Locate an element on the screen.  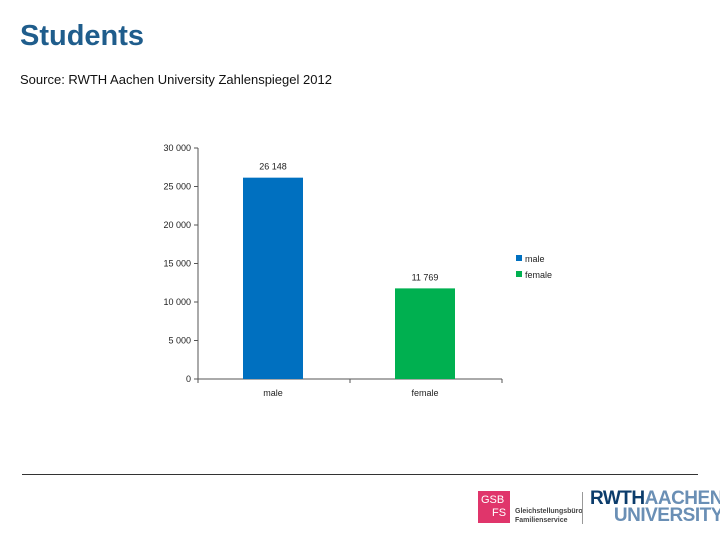
gsb-caption-line2: Familienservice is located at coordinates (541, 520).